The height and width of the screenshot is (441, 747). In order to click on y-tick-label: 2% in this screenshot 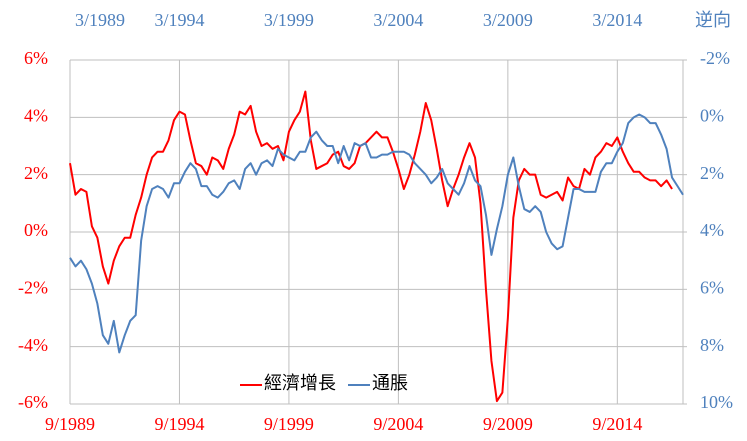, I will do `click(36, 173)`.